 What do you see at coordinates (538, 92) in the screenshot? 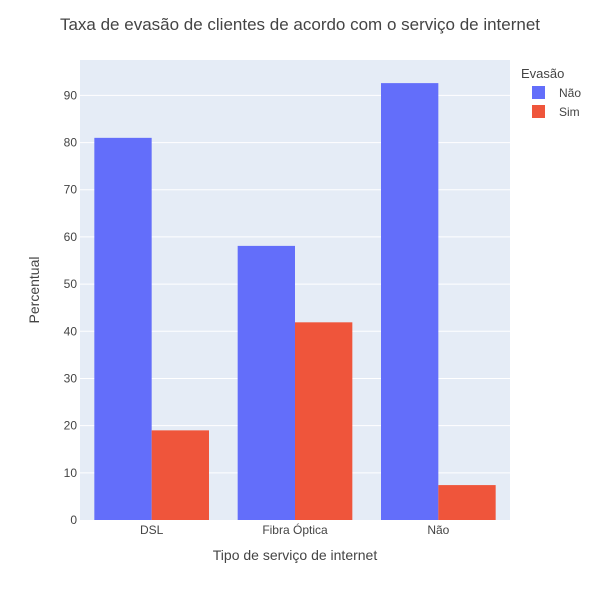
I see `legend-swatch-nao` at bounding box center [538, 92].